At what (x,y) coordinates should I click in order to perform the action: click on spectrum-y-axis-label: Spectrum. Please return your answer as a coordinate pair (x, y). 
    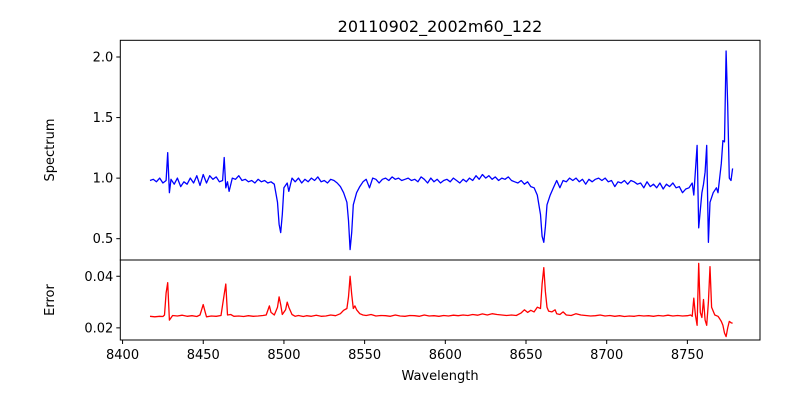
    Looking at the image, I should click on (50, 150).